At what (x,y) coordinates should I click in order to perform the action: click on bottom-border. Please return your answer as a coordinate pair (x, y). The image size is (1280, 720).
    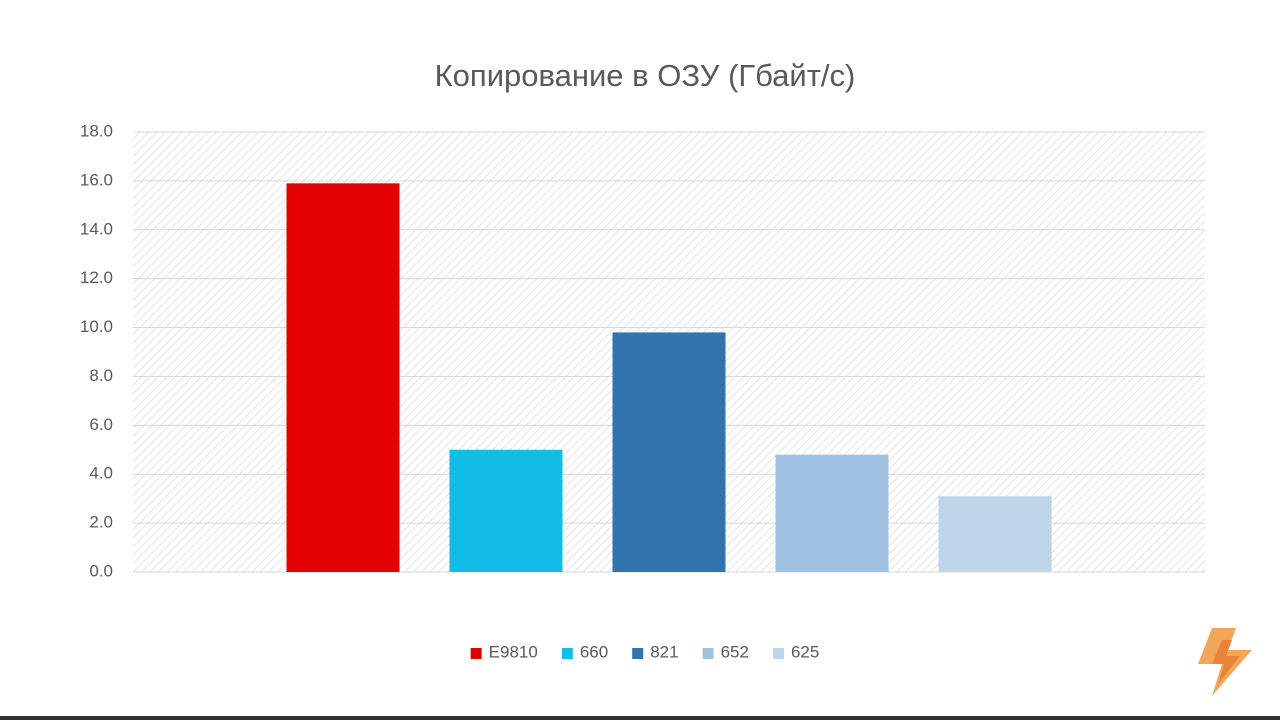
    Looking at the image, I should click on (640, 718).